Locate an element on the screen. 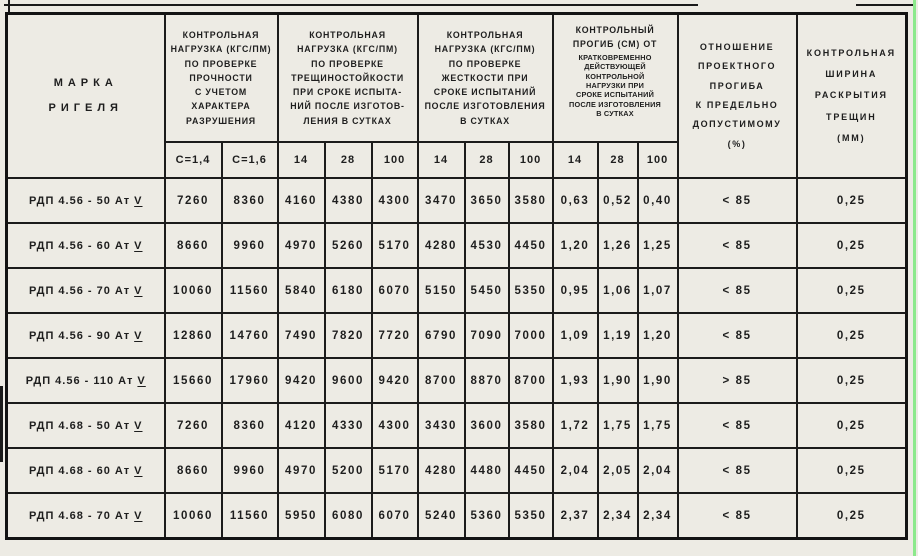 This screenshot has height=556, width=918. cell-strength-c14: 8660 is located at coordinates (193, 245).